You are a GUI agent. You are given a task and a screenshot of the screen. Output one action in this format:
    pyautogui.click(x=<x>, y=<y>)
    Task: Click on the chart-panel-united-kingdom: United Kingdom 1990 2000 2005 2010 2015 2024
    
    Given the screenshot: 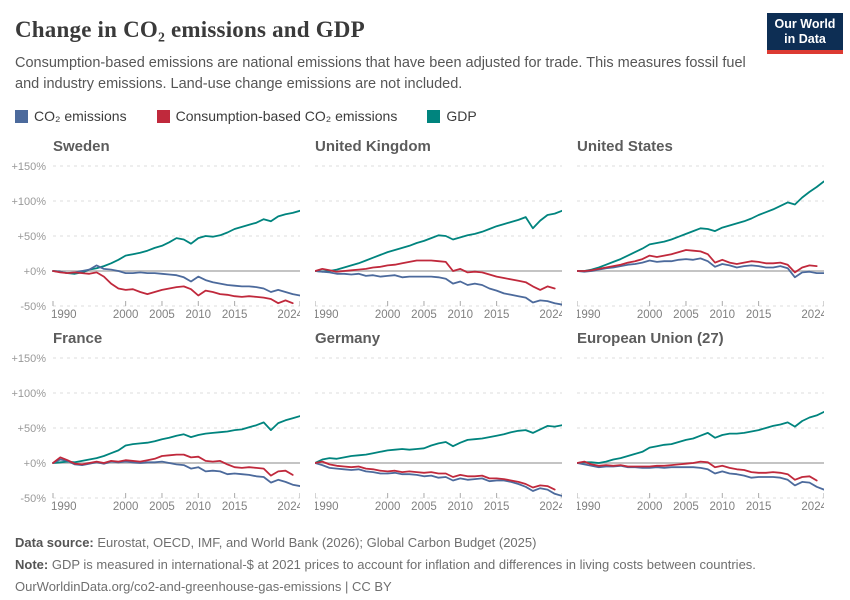 What is the action you would take?
    pyautogui.click(x=438, y=231)
    